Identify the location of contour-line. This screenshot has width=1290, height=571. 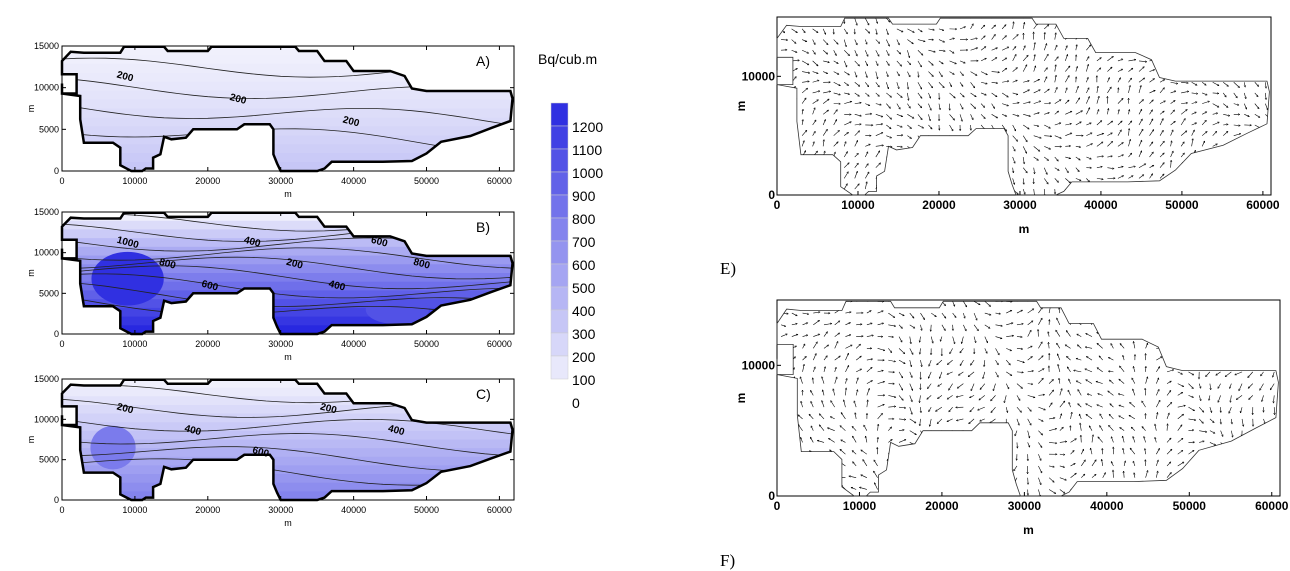
(287, 445).